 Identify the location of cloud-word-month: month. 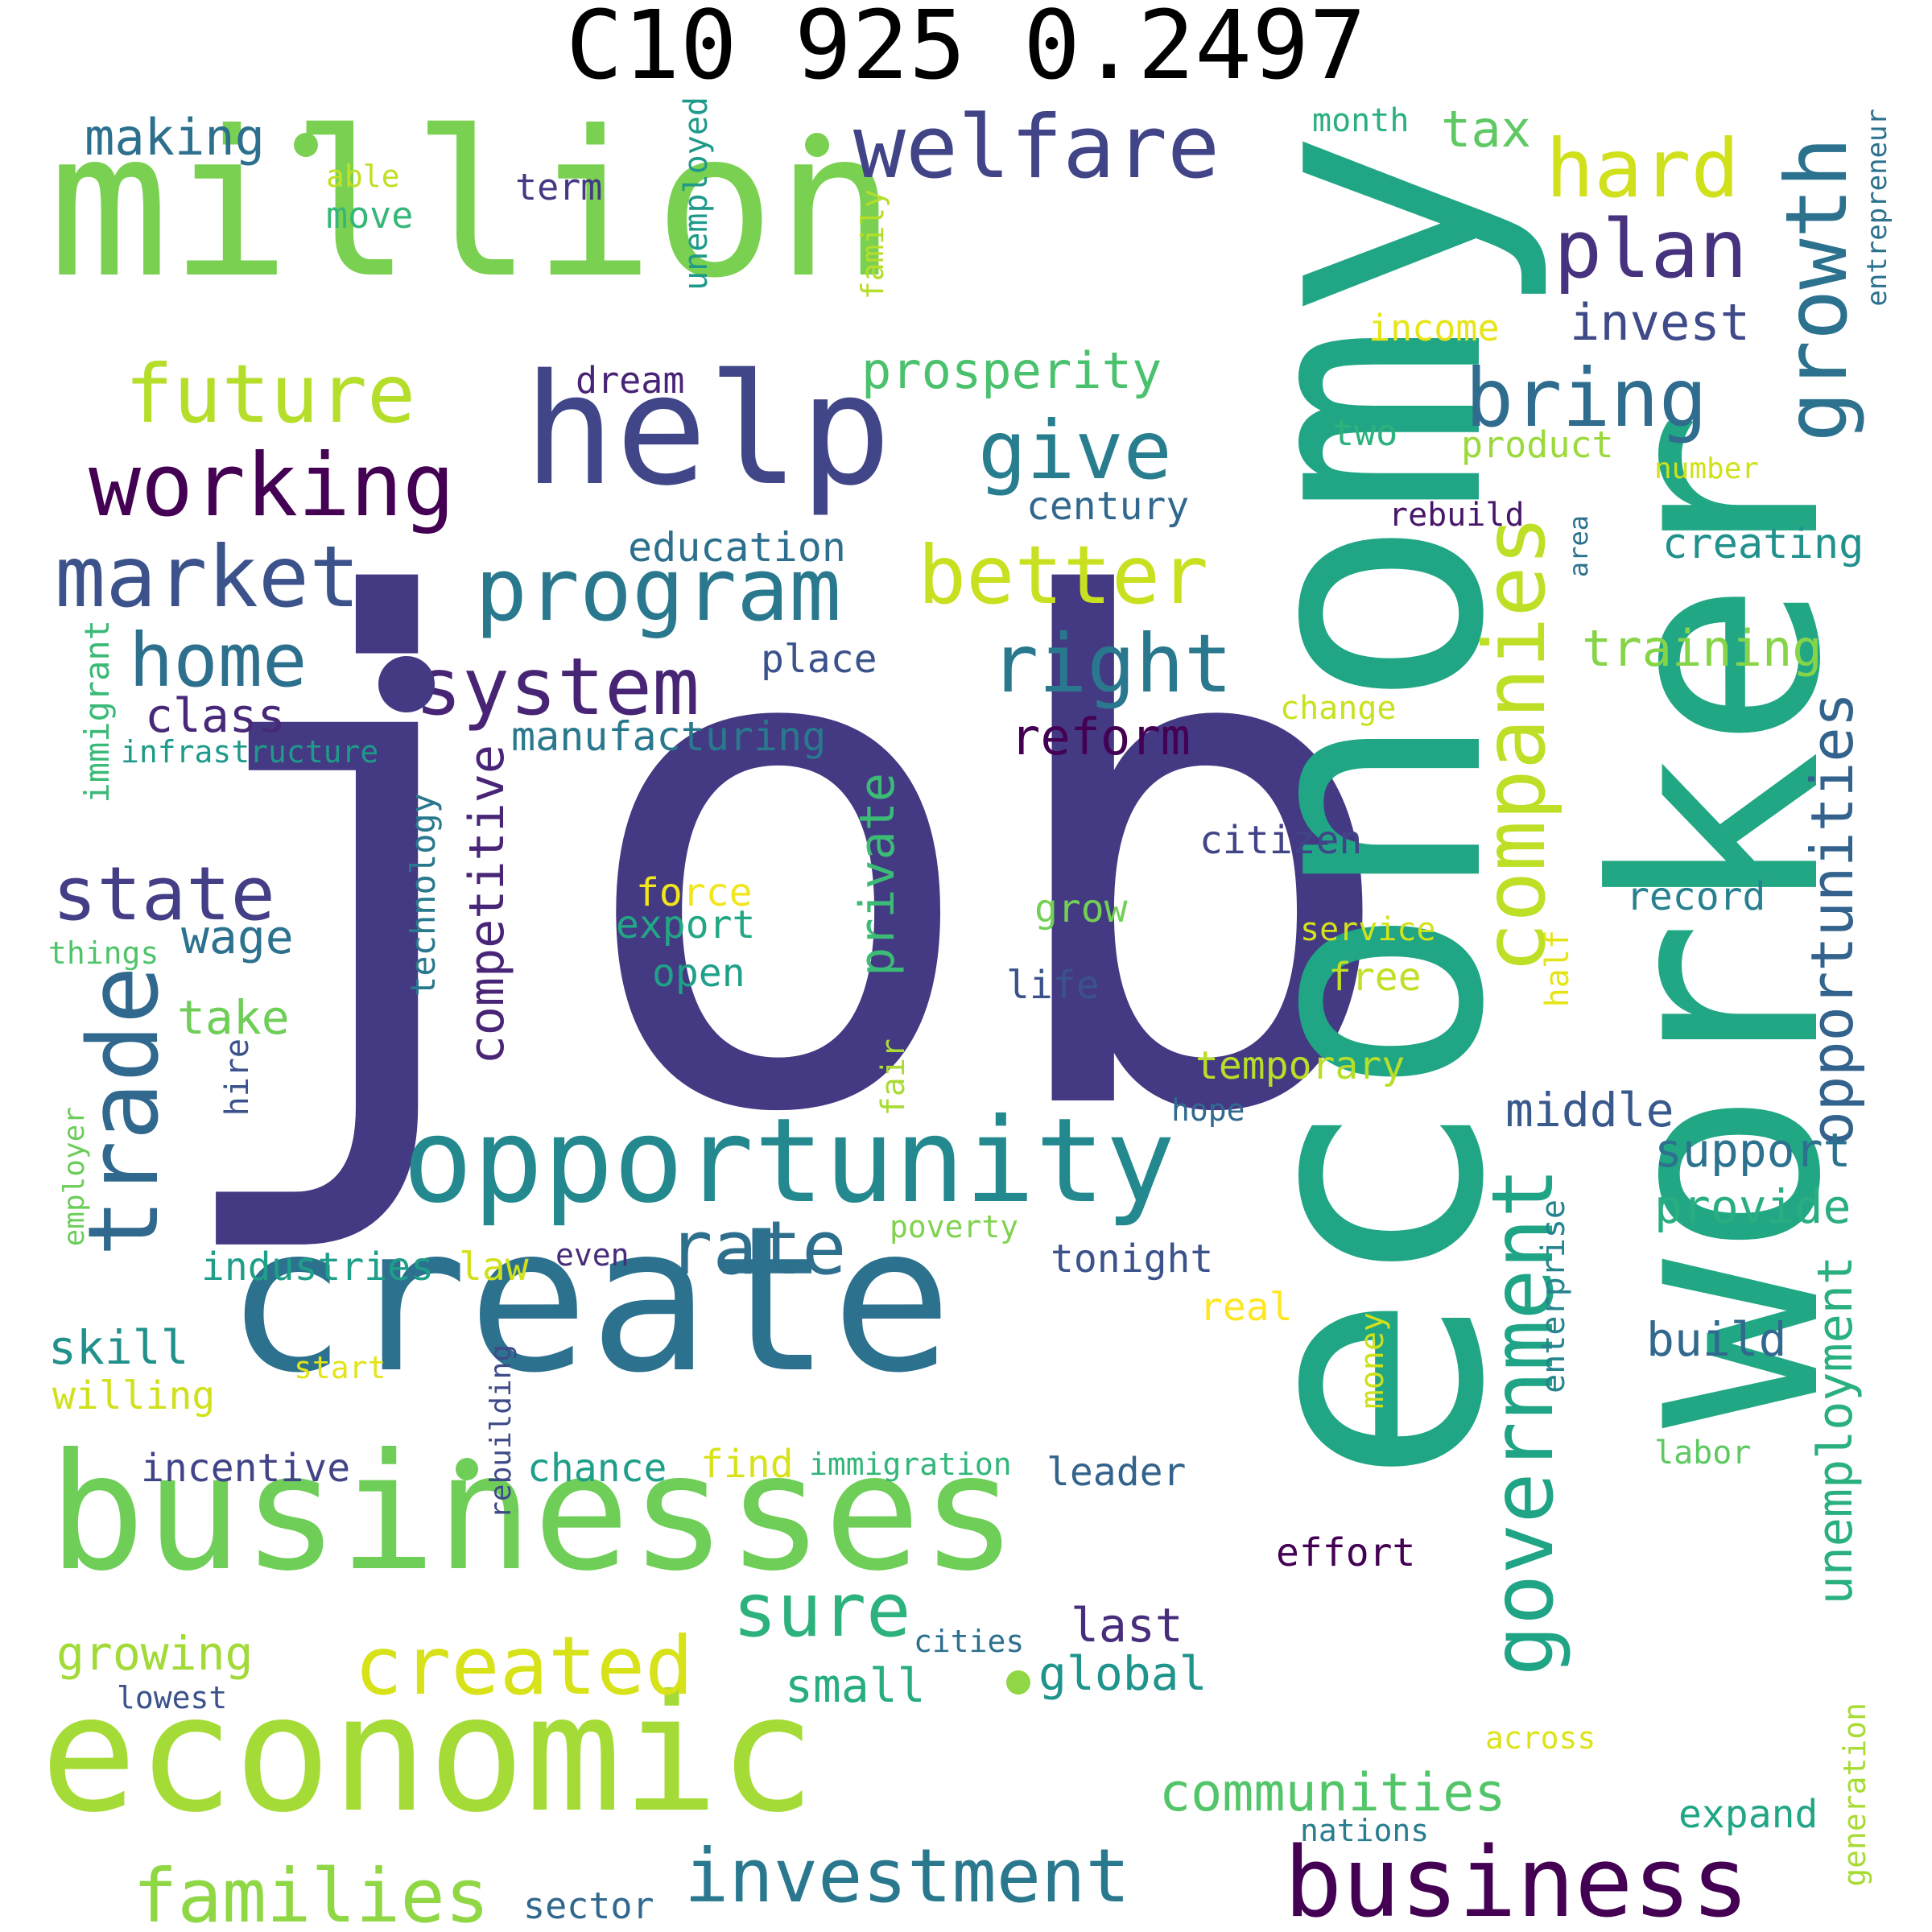
(1361, 121).